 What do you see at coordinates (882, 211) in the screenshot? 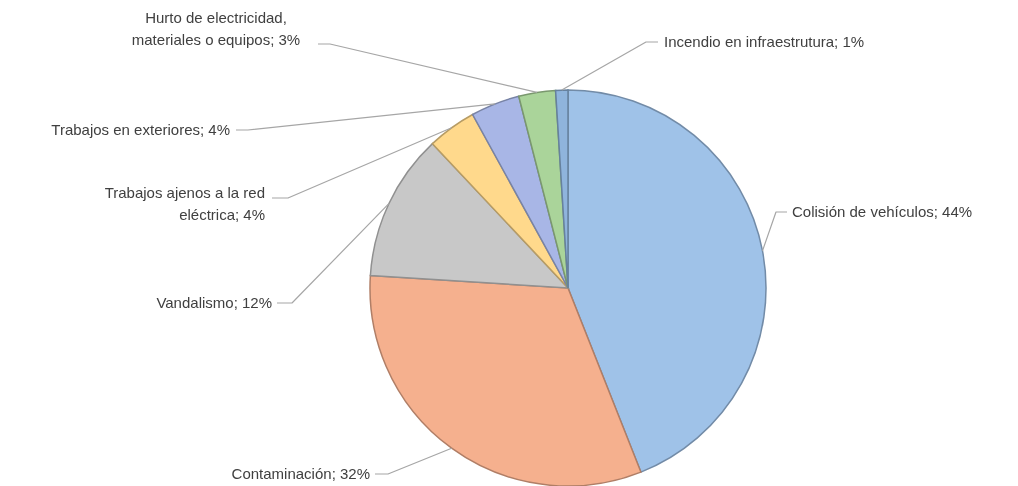
I see `slice-label: Colisión de vehículos; 44%` at bounding box center [882, 211].